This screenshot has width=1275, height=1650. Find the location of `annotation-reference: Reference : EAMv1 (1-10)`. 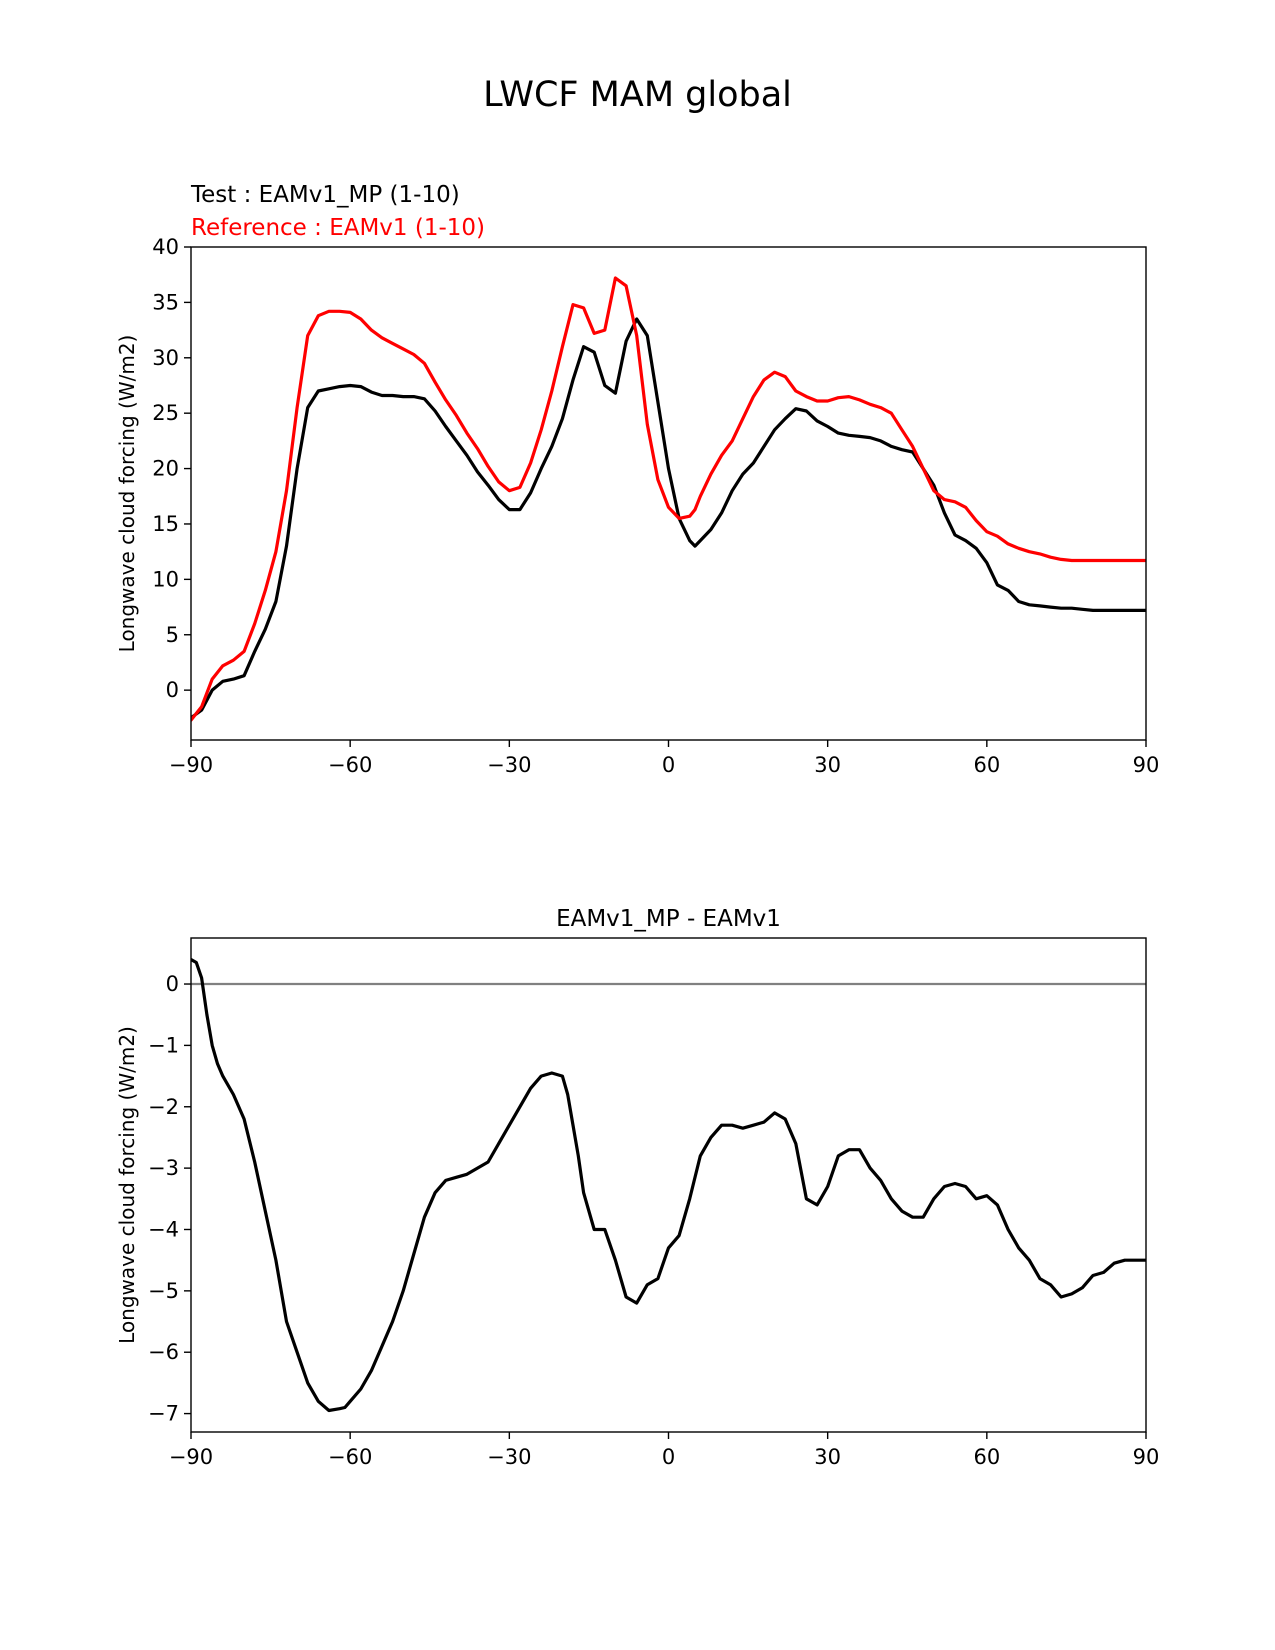

annotation-reference: Reference : EAMv1 (1-10) is located at coordinates (338, 228).